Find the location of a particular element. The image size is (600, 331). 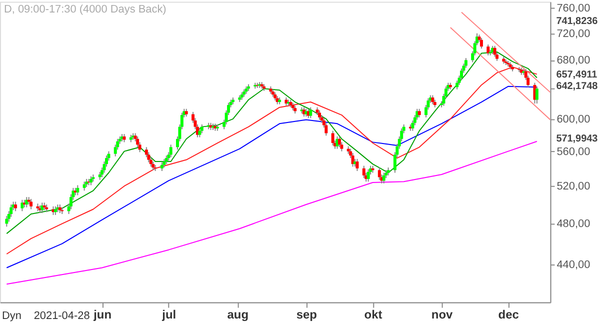

text: 657,4911 is located at coordinates (577, 75).